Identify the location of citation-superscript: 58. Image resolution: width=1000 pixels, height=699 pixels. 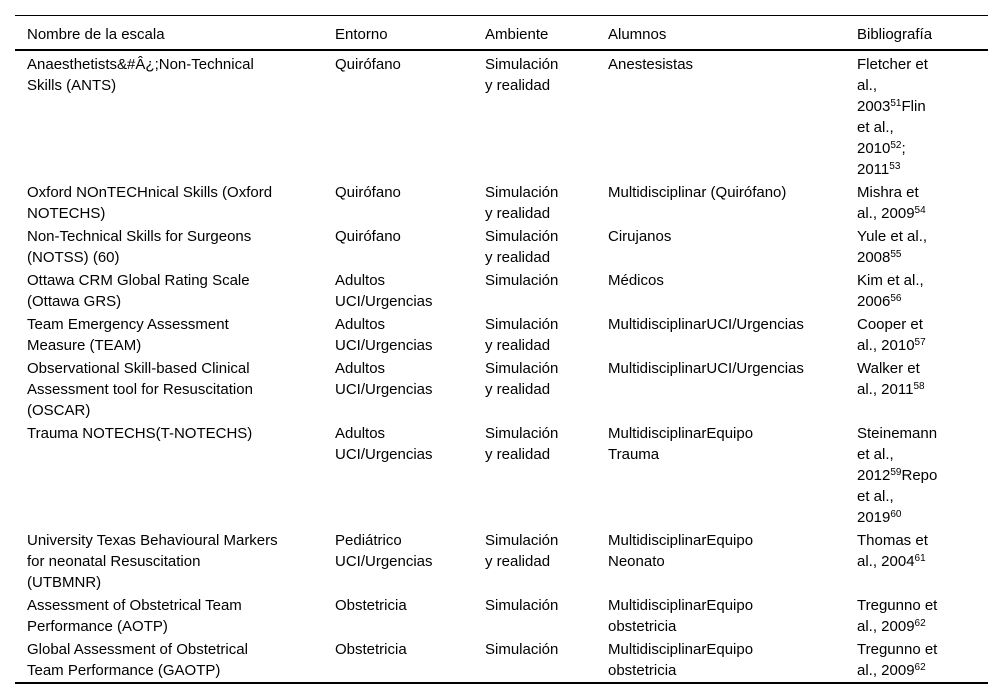
(919, 386).